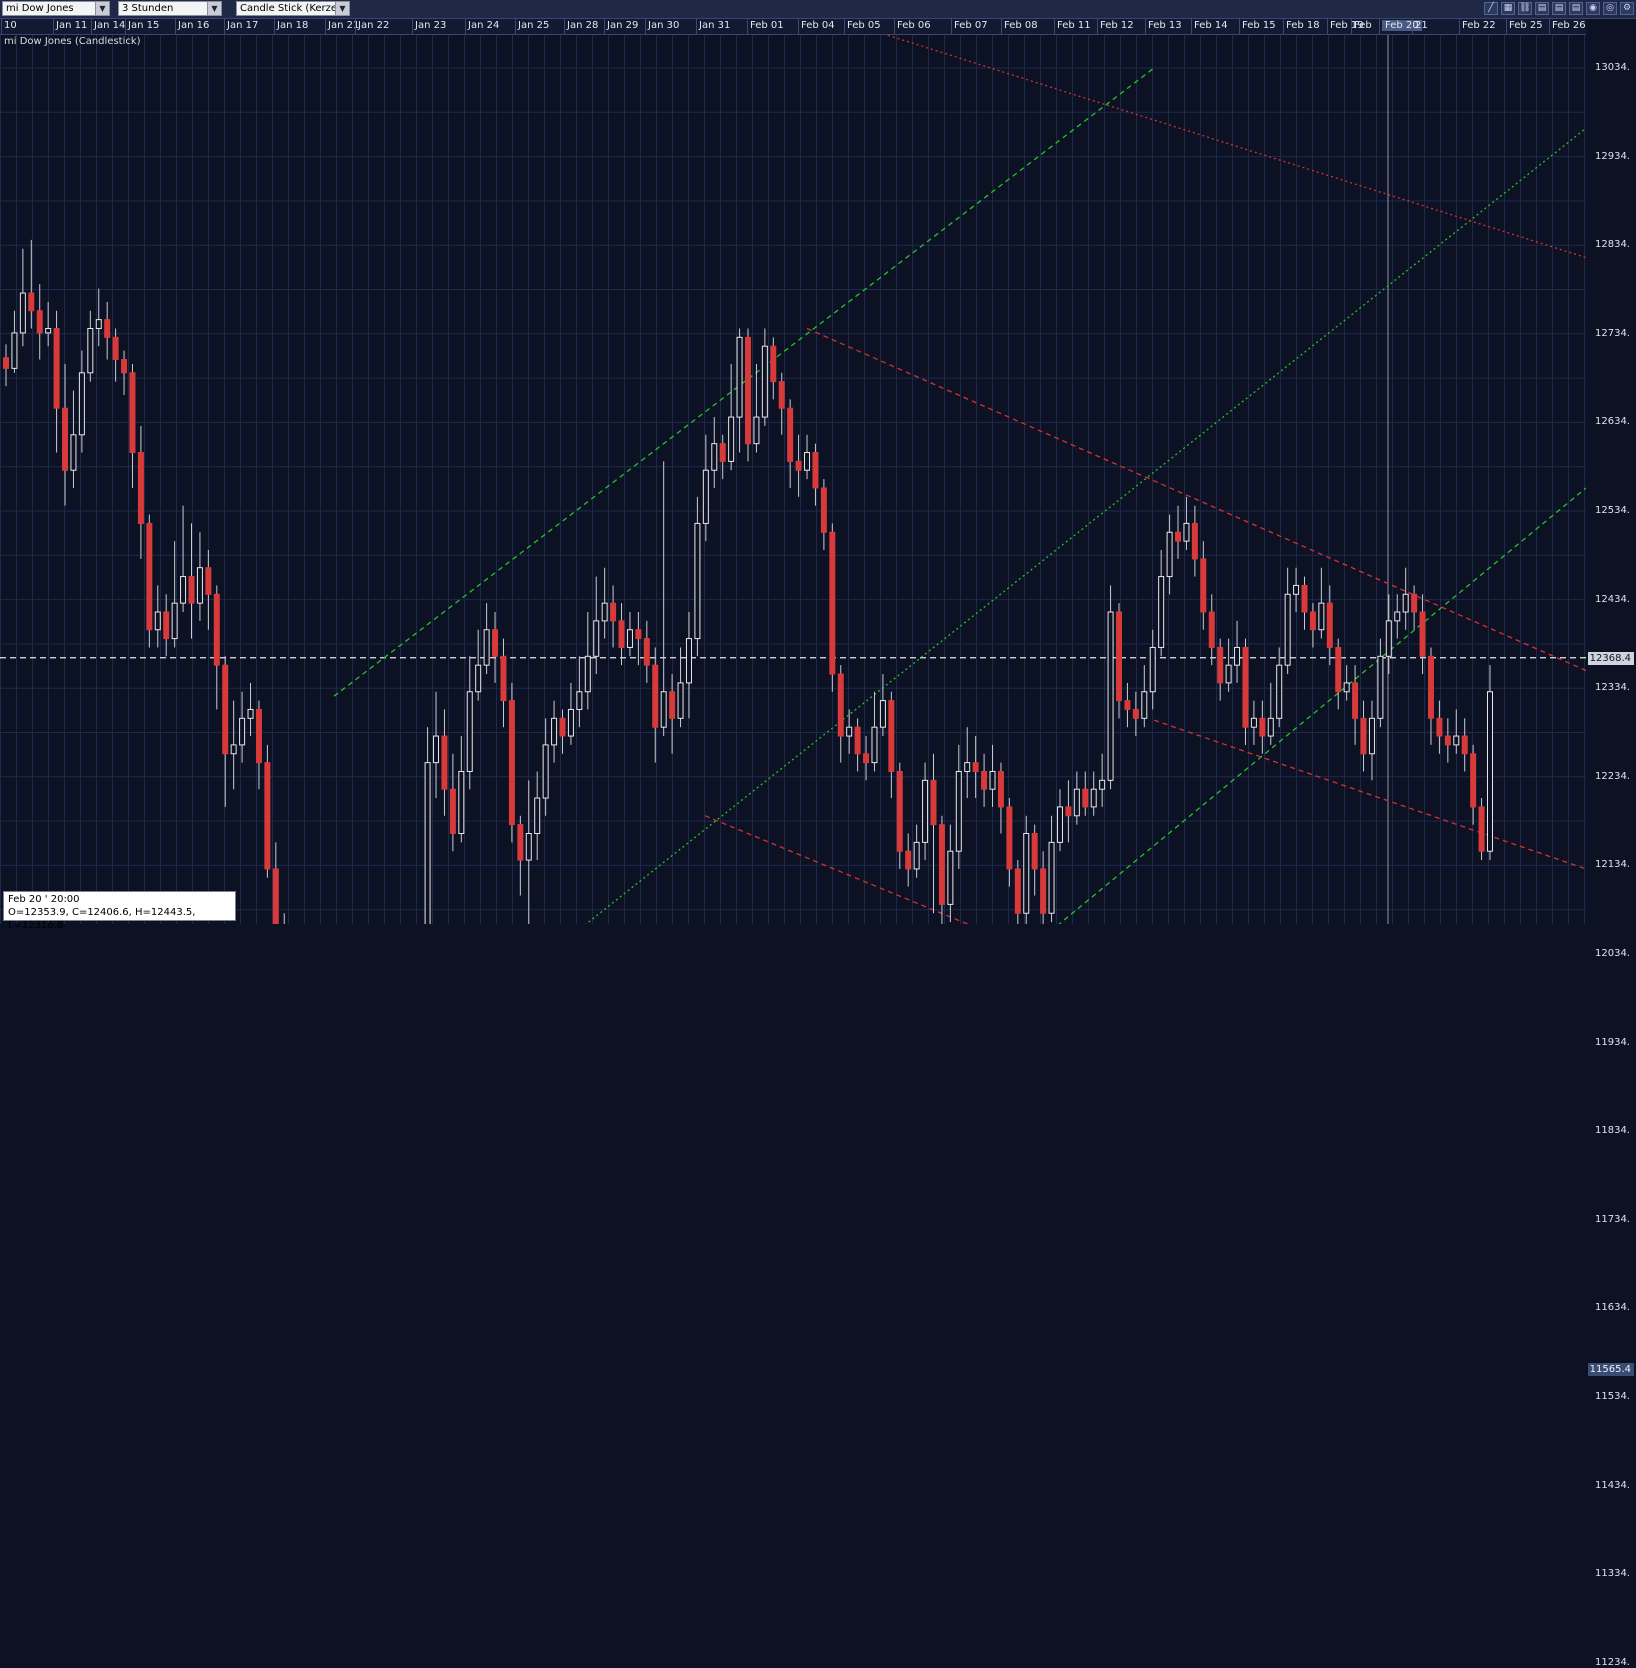 The image size is (1636, 1668). Describe the element at coordinates (1508, 8) in the screenshot. I see `grid-icon: ▦` at that location.